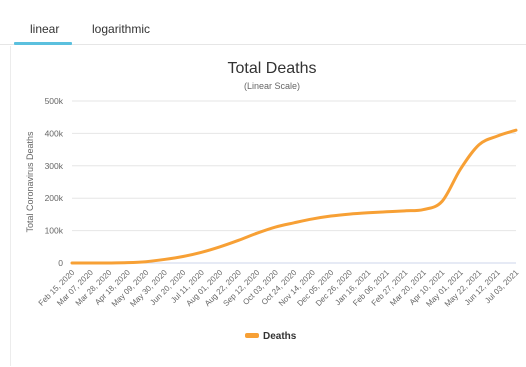 The height and width of the screenshot is (367, 526). What do you see at coordinates (252, 335) in the screenshot?
I see `legend-swatch-deaths` at bounding box center [252, 335].